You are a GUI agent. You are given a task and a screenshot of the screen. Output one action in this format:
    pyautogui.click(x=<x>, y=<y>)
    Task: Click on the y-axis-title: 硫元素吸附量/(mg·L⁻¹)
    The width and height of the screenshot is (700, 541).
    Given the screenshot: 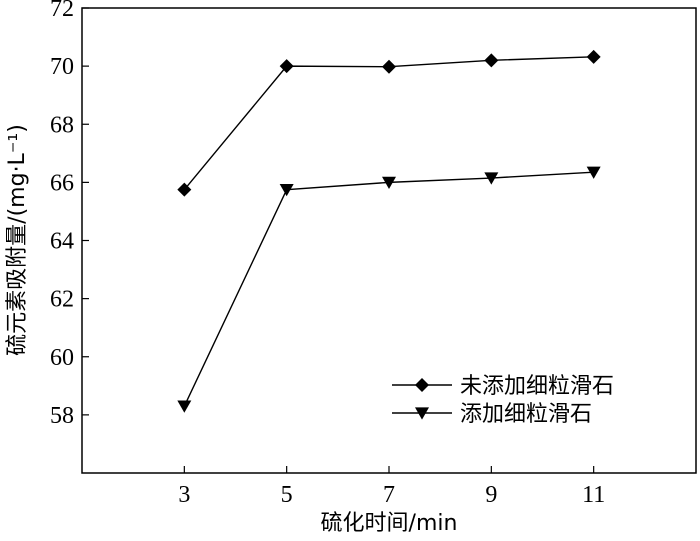 What is the action you would take?
    pyautogui.click(x=17, y=240)
    